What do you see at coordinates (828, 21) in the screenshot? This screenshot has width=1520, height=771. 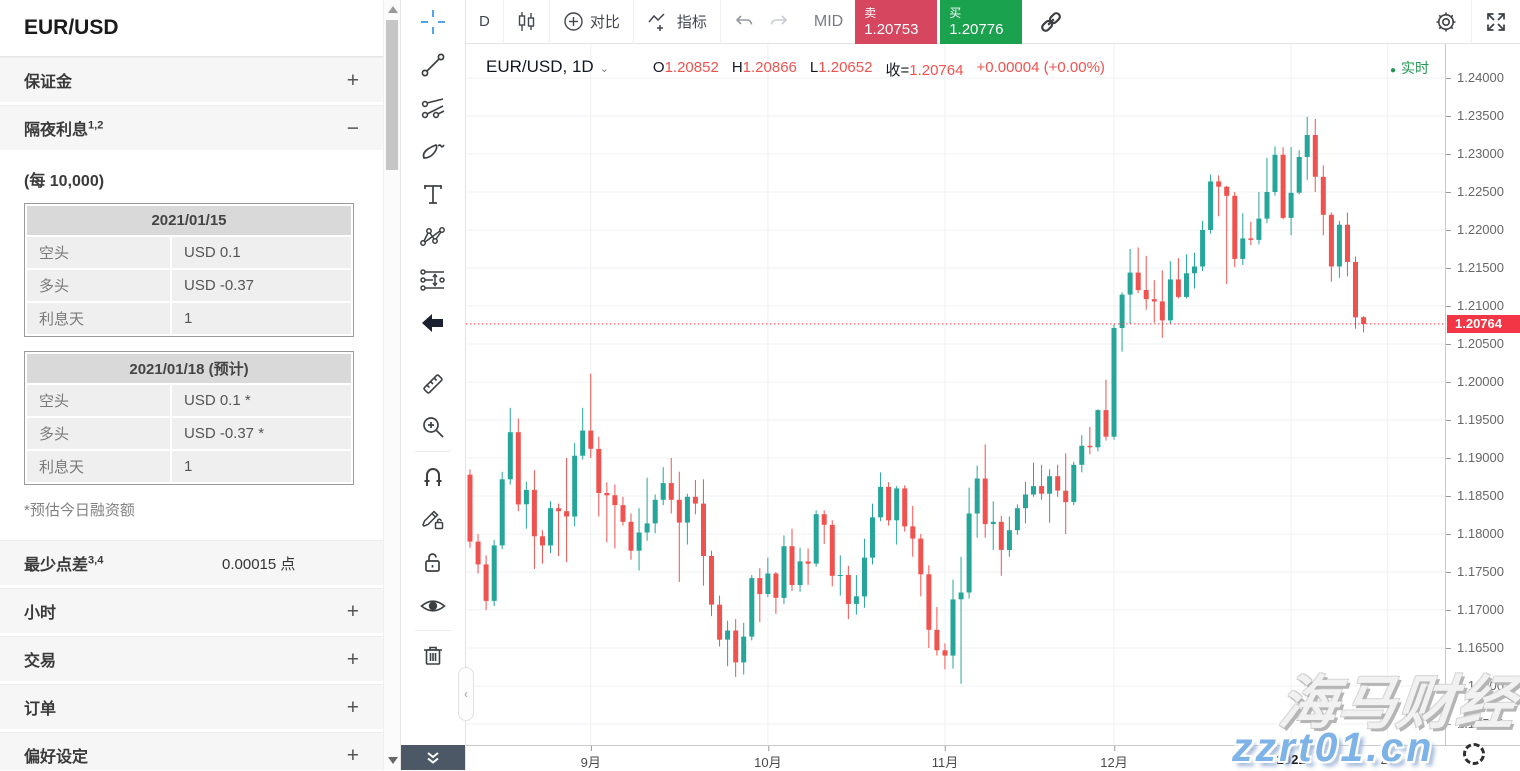 I see `mid-price-mode-label: MID` at bounding box center [828, 21].